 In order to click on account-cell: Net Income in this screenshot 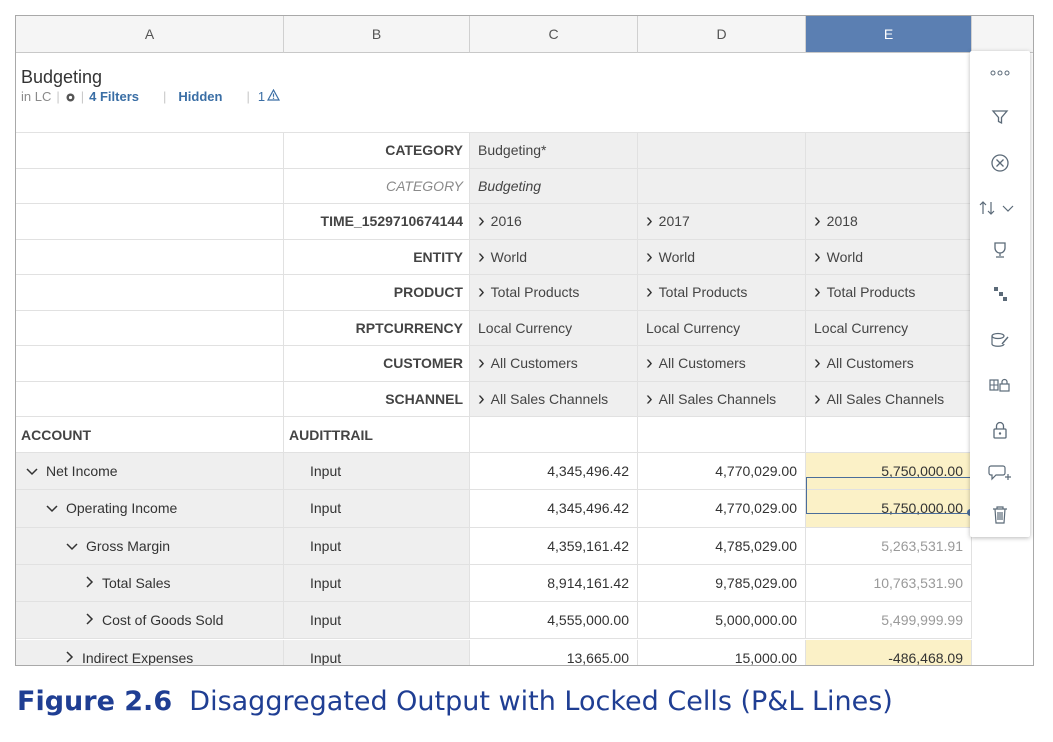, I will do `click(150, 472)`.